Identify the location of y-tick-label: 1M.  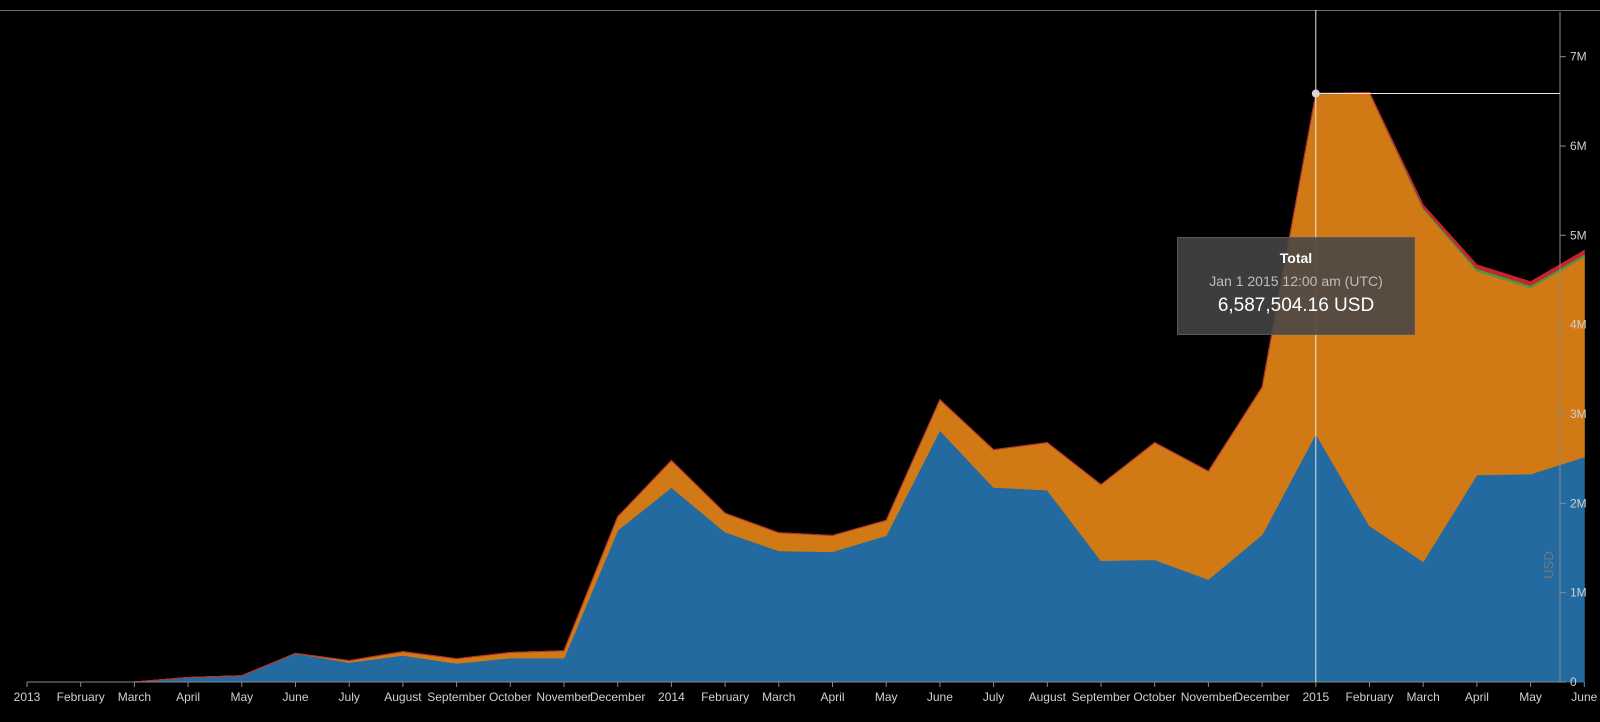
(1578, 593).